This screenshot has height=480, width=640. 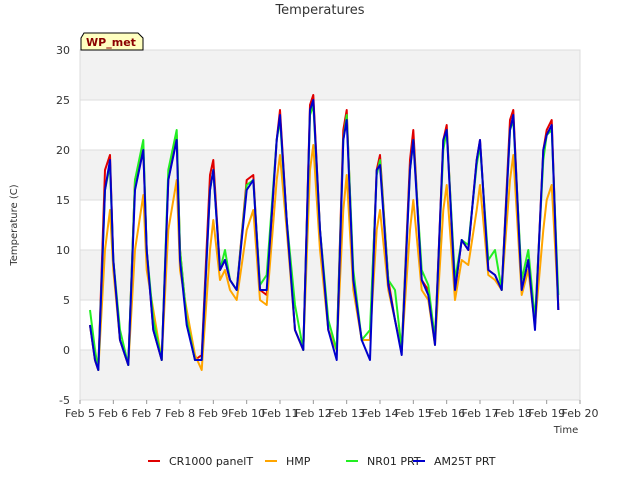 What do you see at coordinates (63, 200) in the screenshot?
I see `y-tick-label: 15` at bounding box center [63, 200].